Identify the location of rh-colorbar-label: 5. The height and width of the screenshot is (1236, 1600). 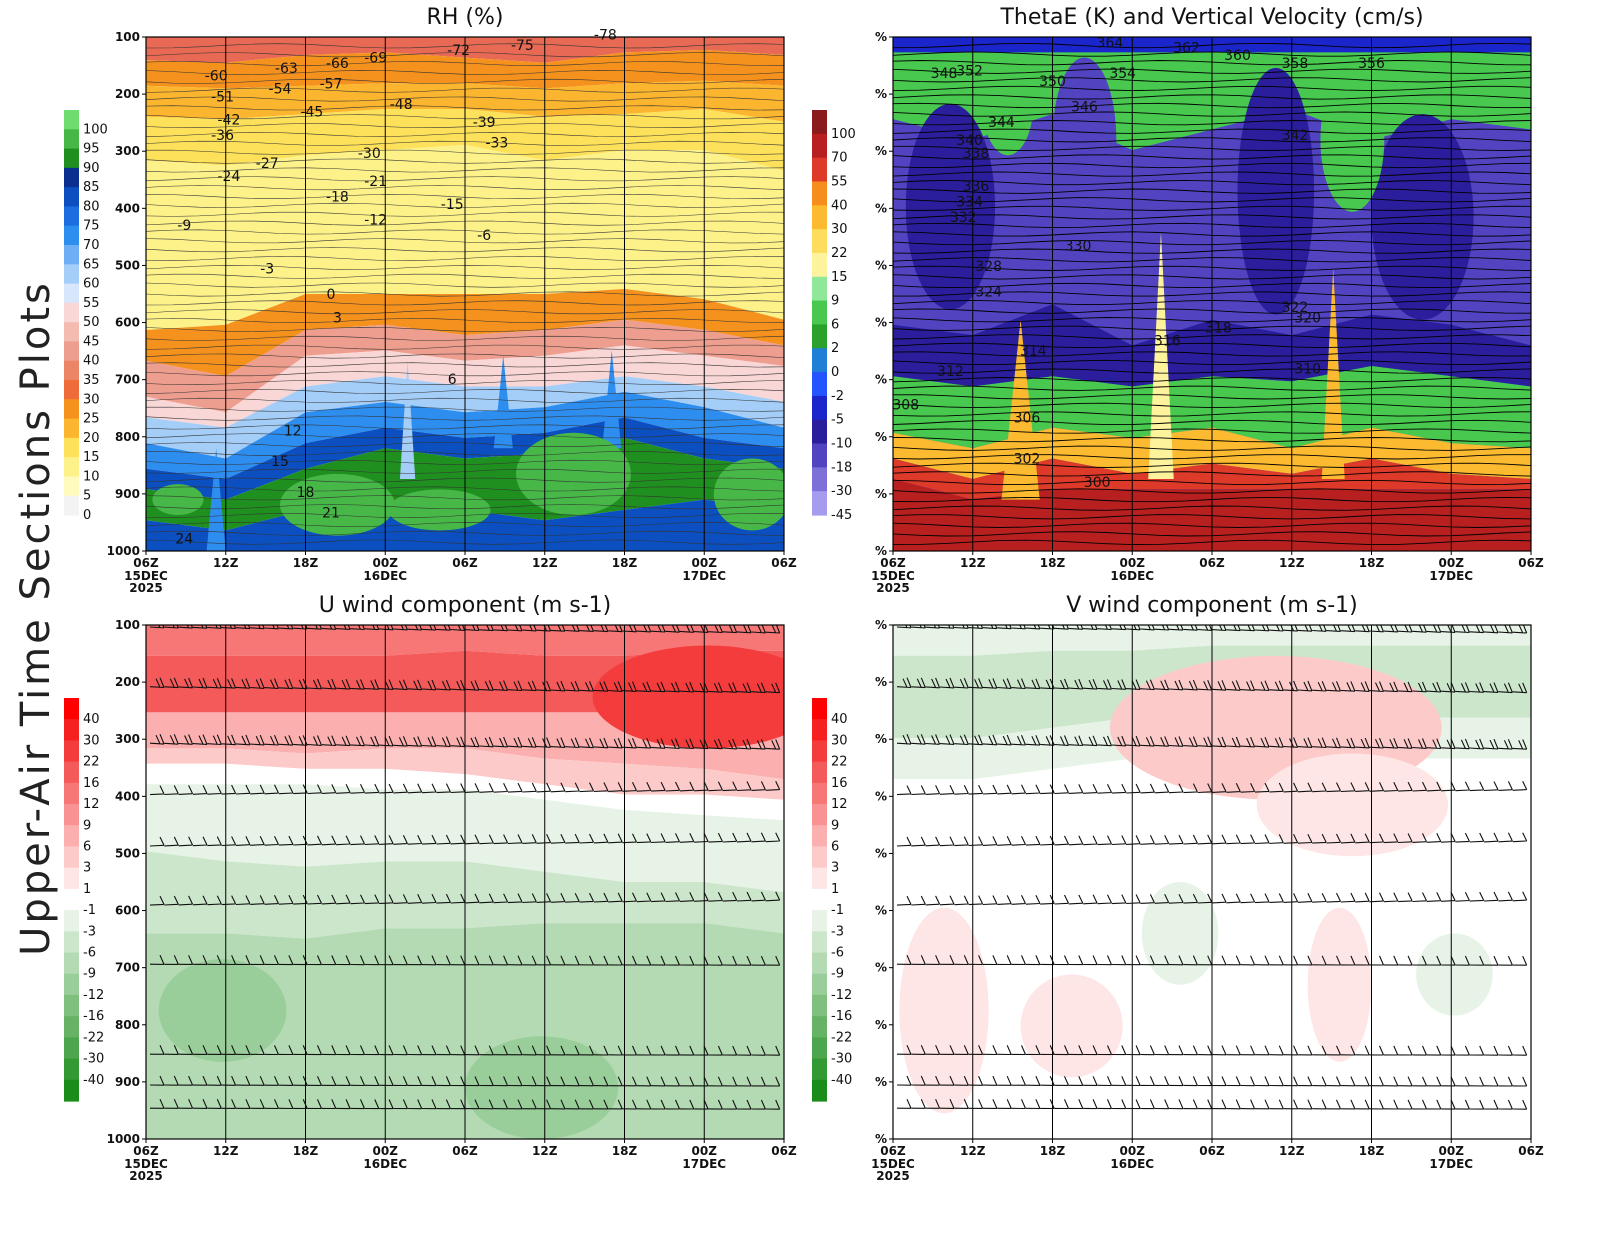
(87, 496).